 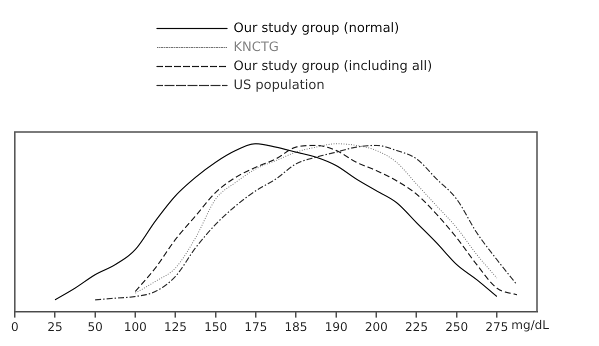 I want to click on text: KNCTG, so click(x=256, y=47).